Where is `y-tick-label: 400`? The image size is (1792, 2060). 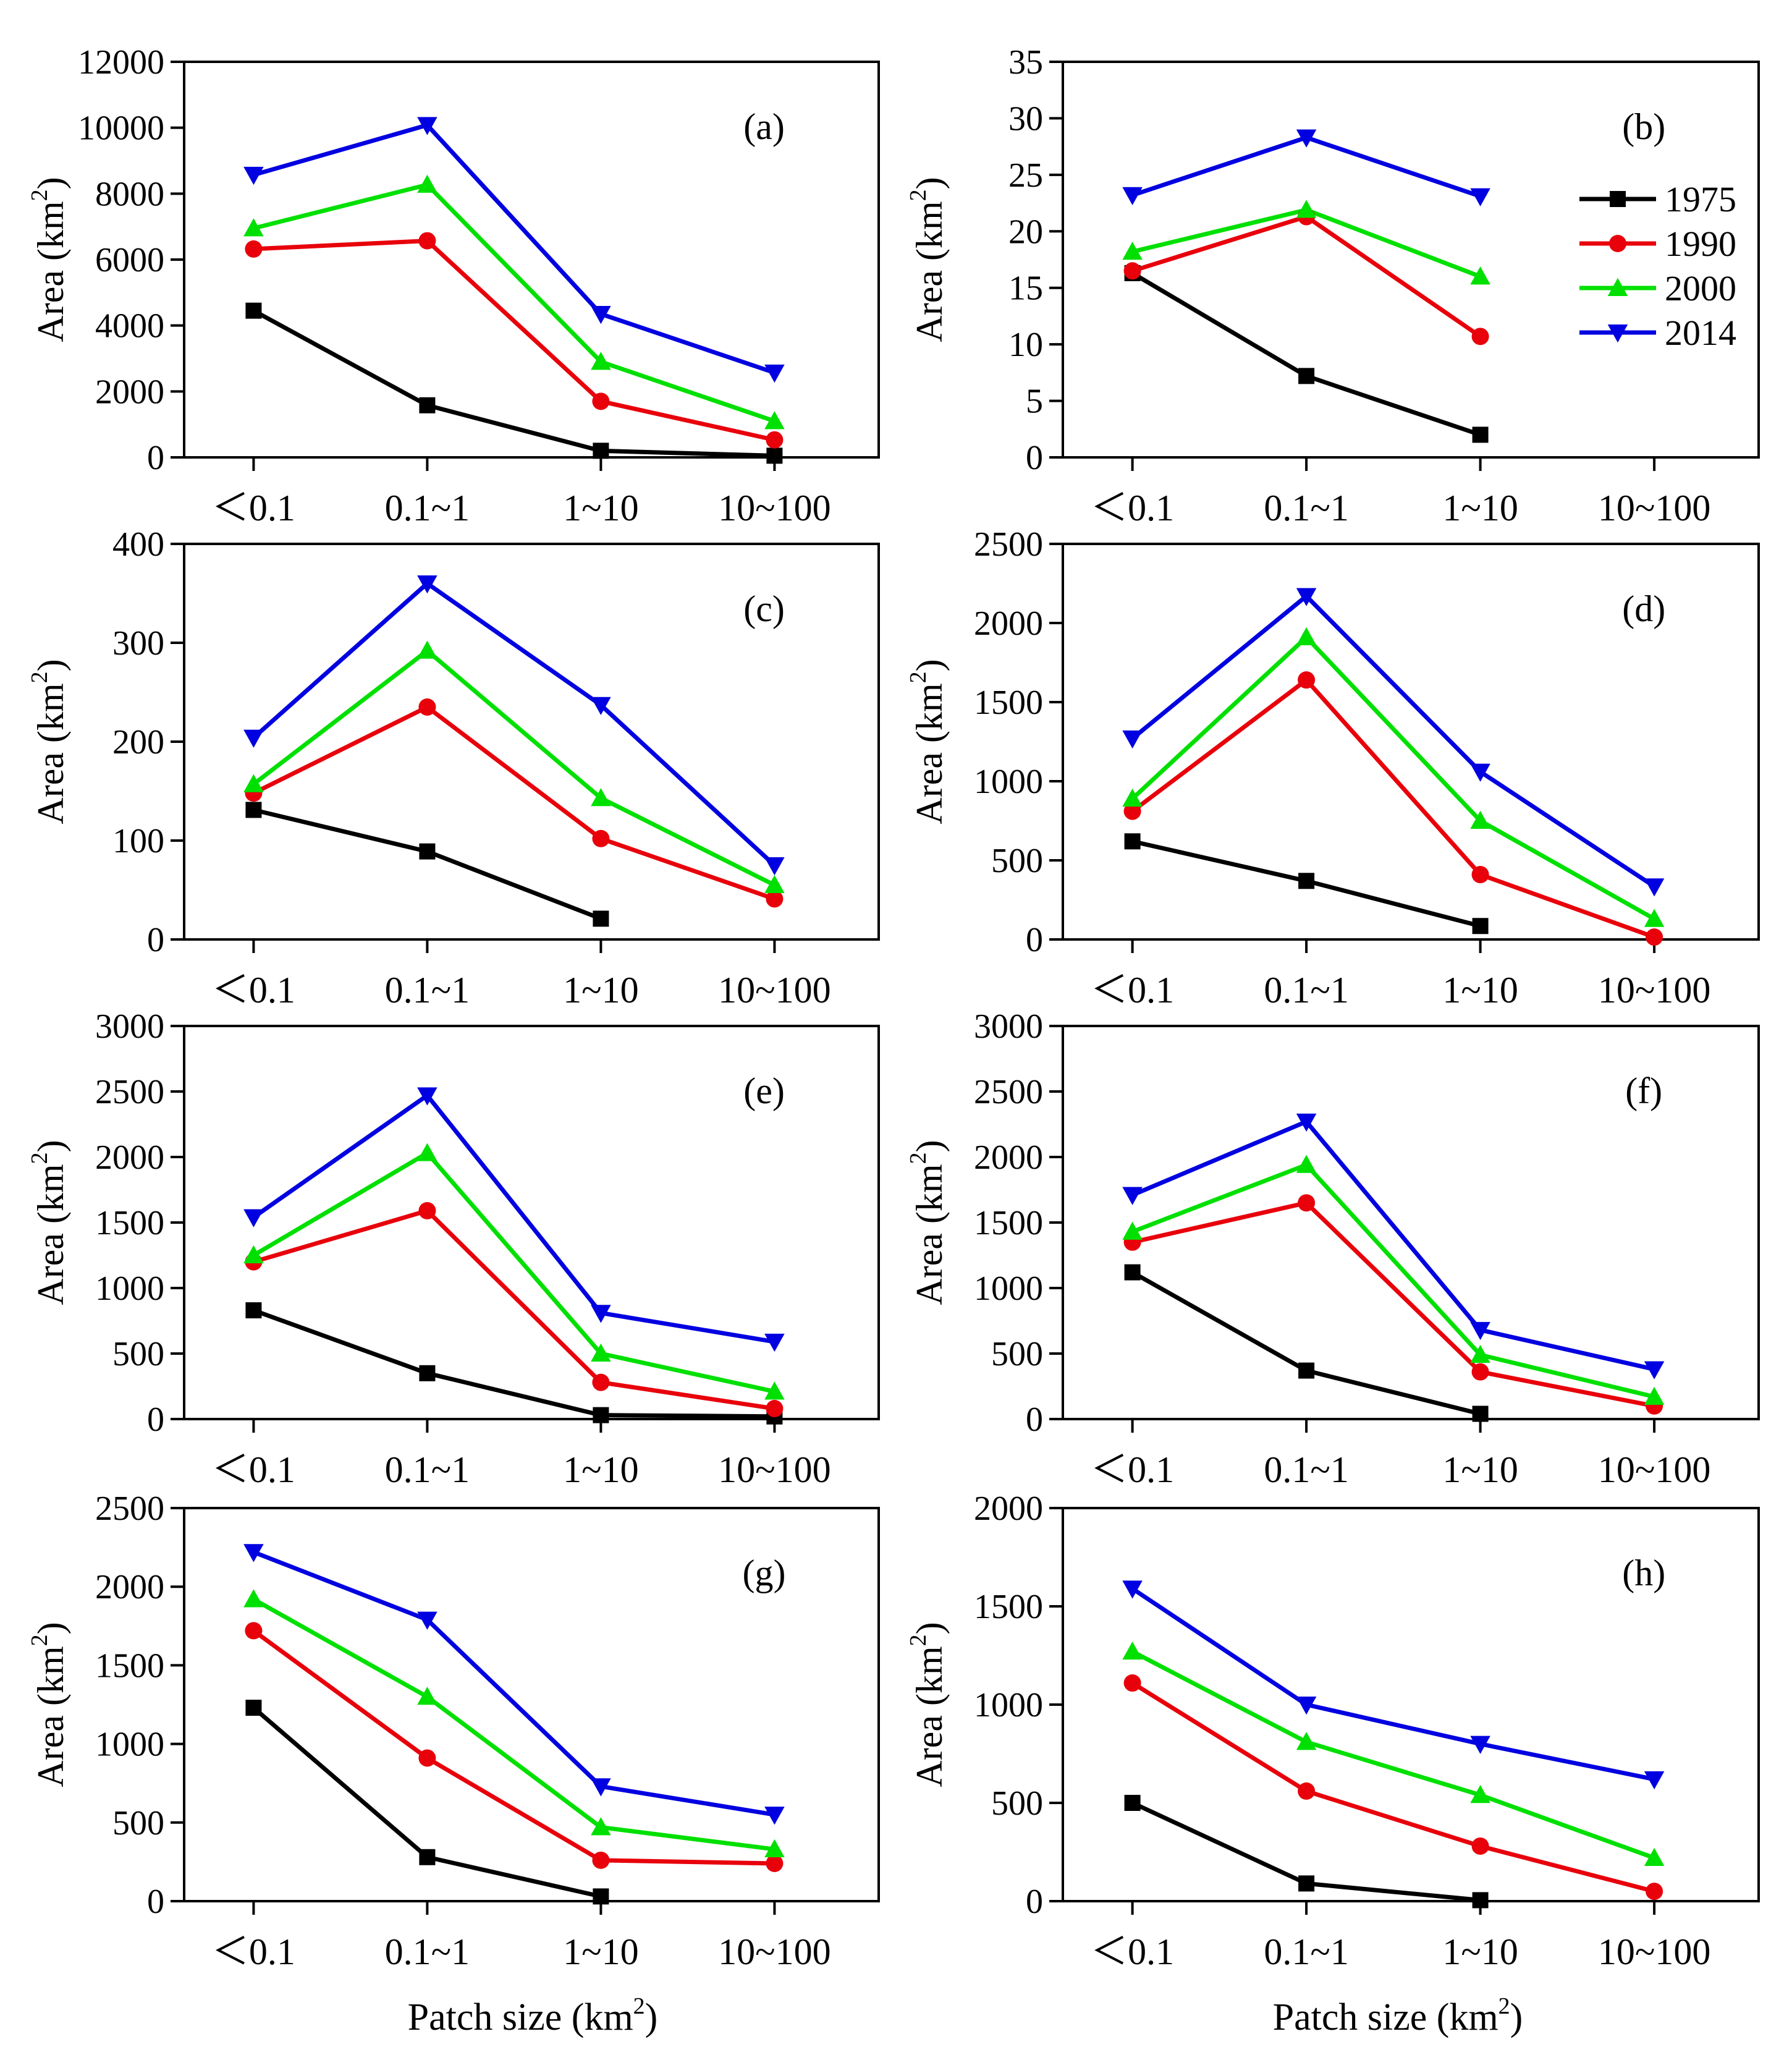
y-tick-label: 400 is located at coordinates (138, 544).